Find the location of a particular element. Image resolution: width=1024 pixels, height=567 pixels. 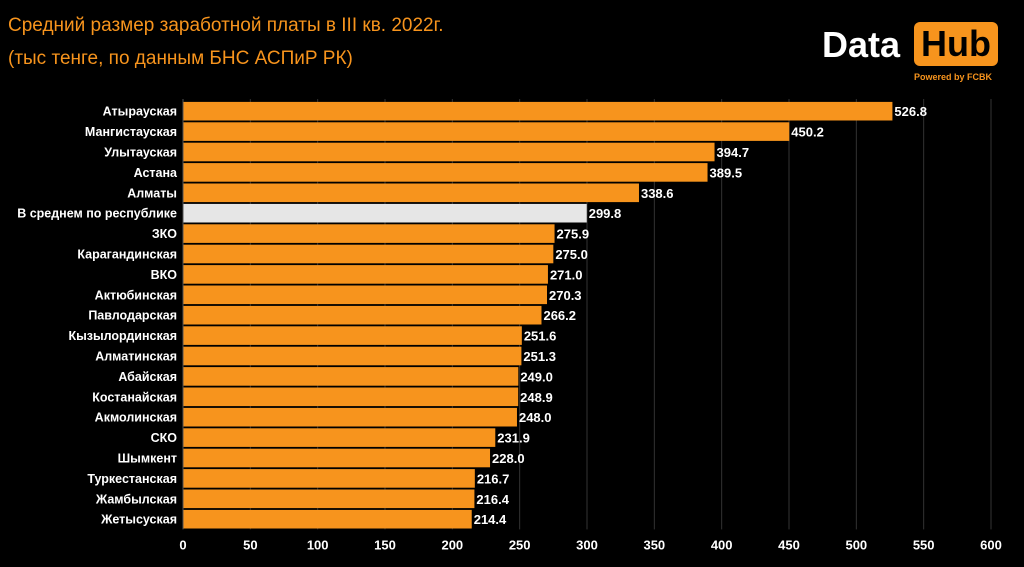

category-label: Улытауская is located at coordinates (140, 153).